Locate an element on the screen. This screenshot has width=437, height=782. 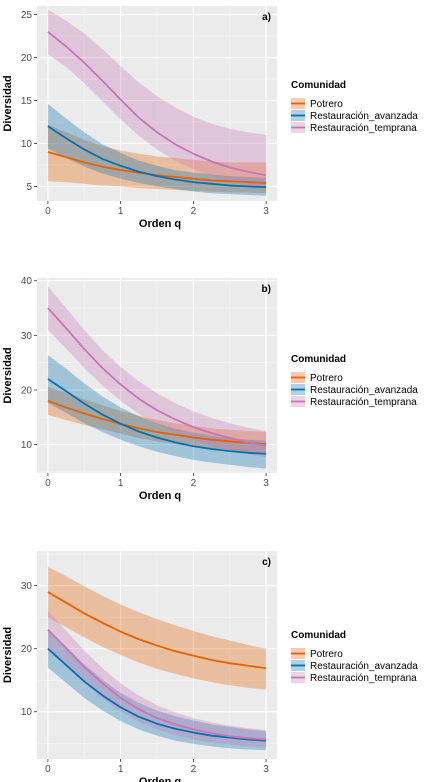
y-tick-label: 25 is located at coordinates (27, 15).